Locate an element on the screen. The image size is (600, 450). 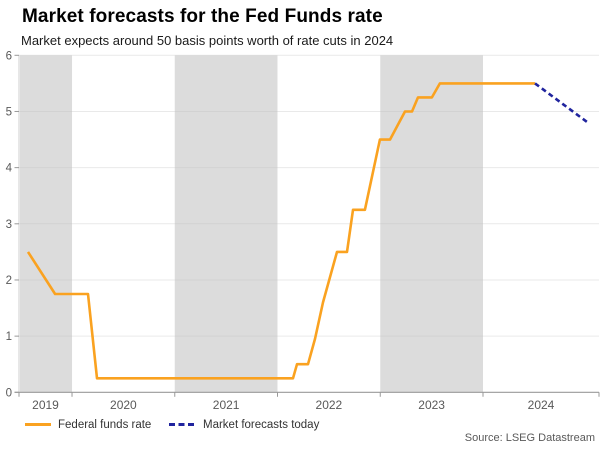
y-tick-label: 0 is located at coordinates (9, 393).